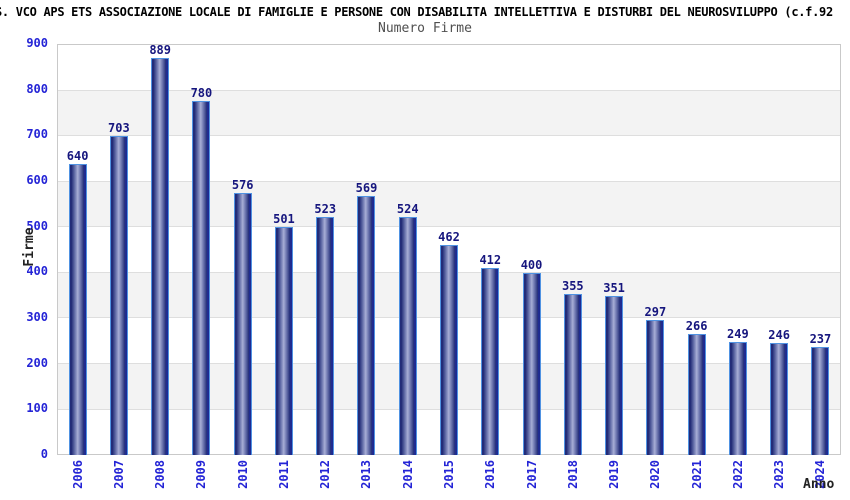 This screenshot has width=850, height=500. Describe the element at coordinates (366, 474) in the screenshot. I see `x-tick-label: 2013` at that location.